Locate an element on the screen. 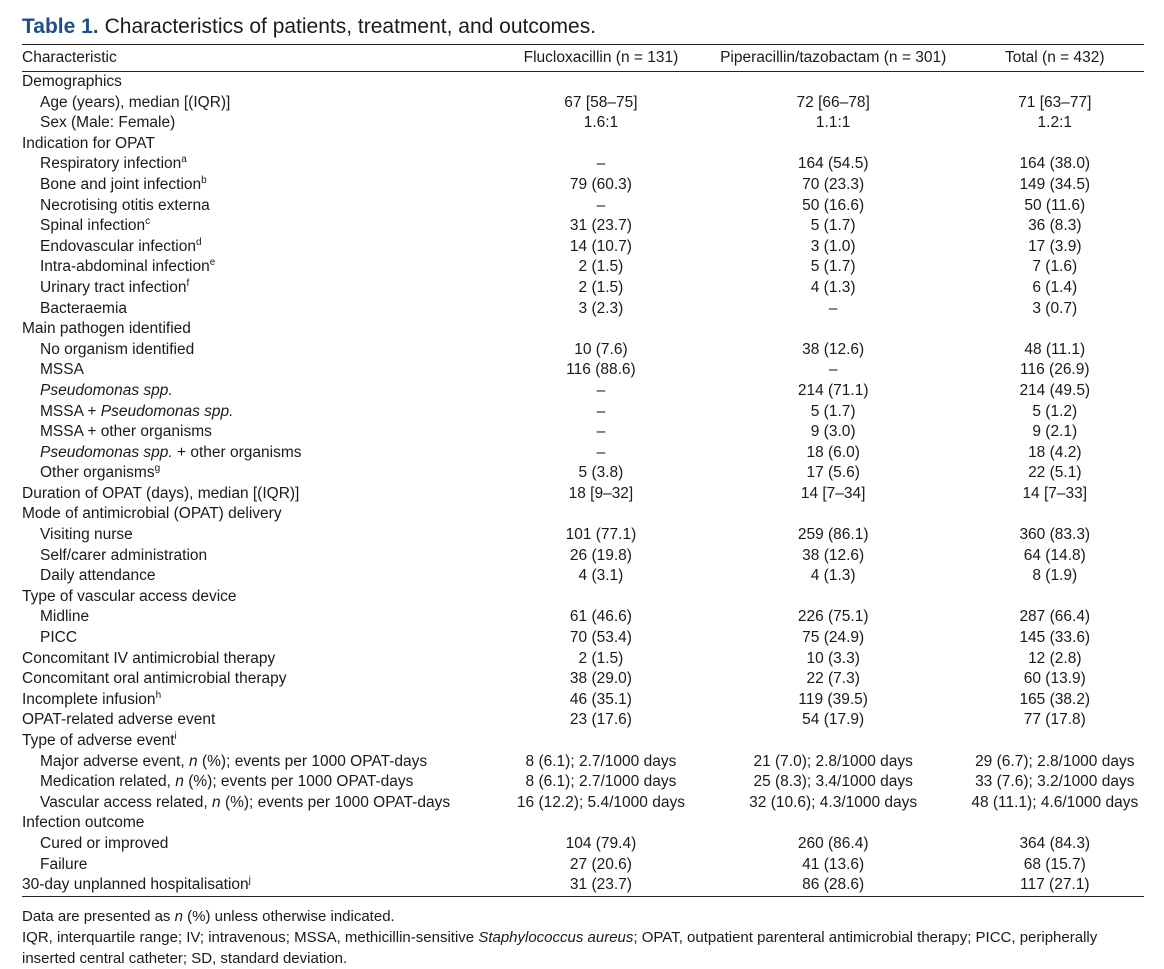 The image size is (1164, 969). row-label: Visiting nurse is located at coordinates (261, 535).